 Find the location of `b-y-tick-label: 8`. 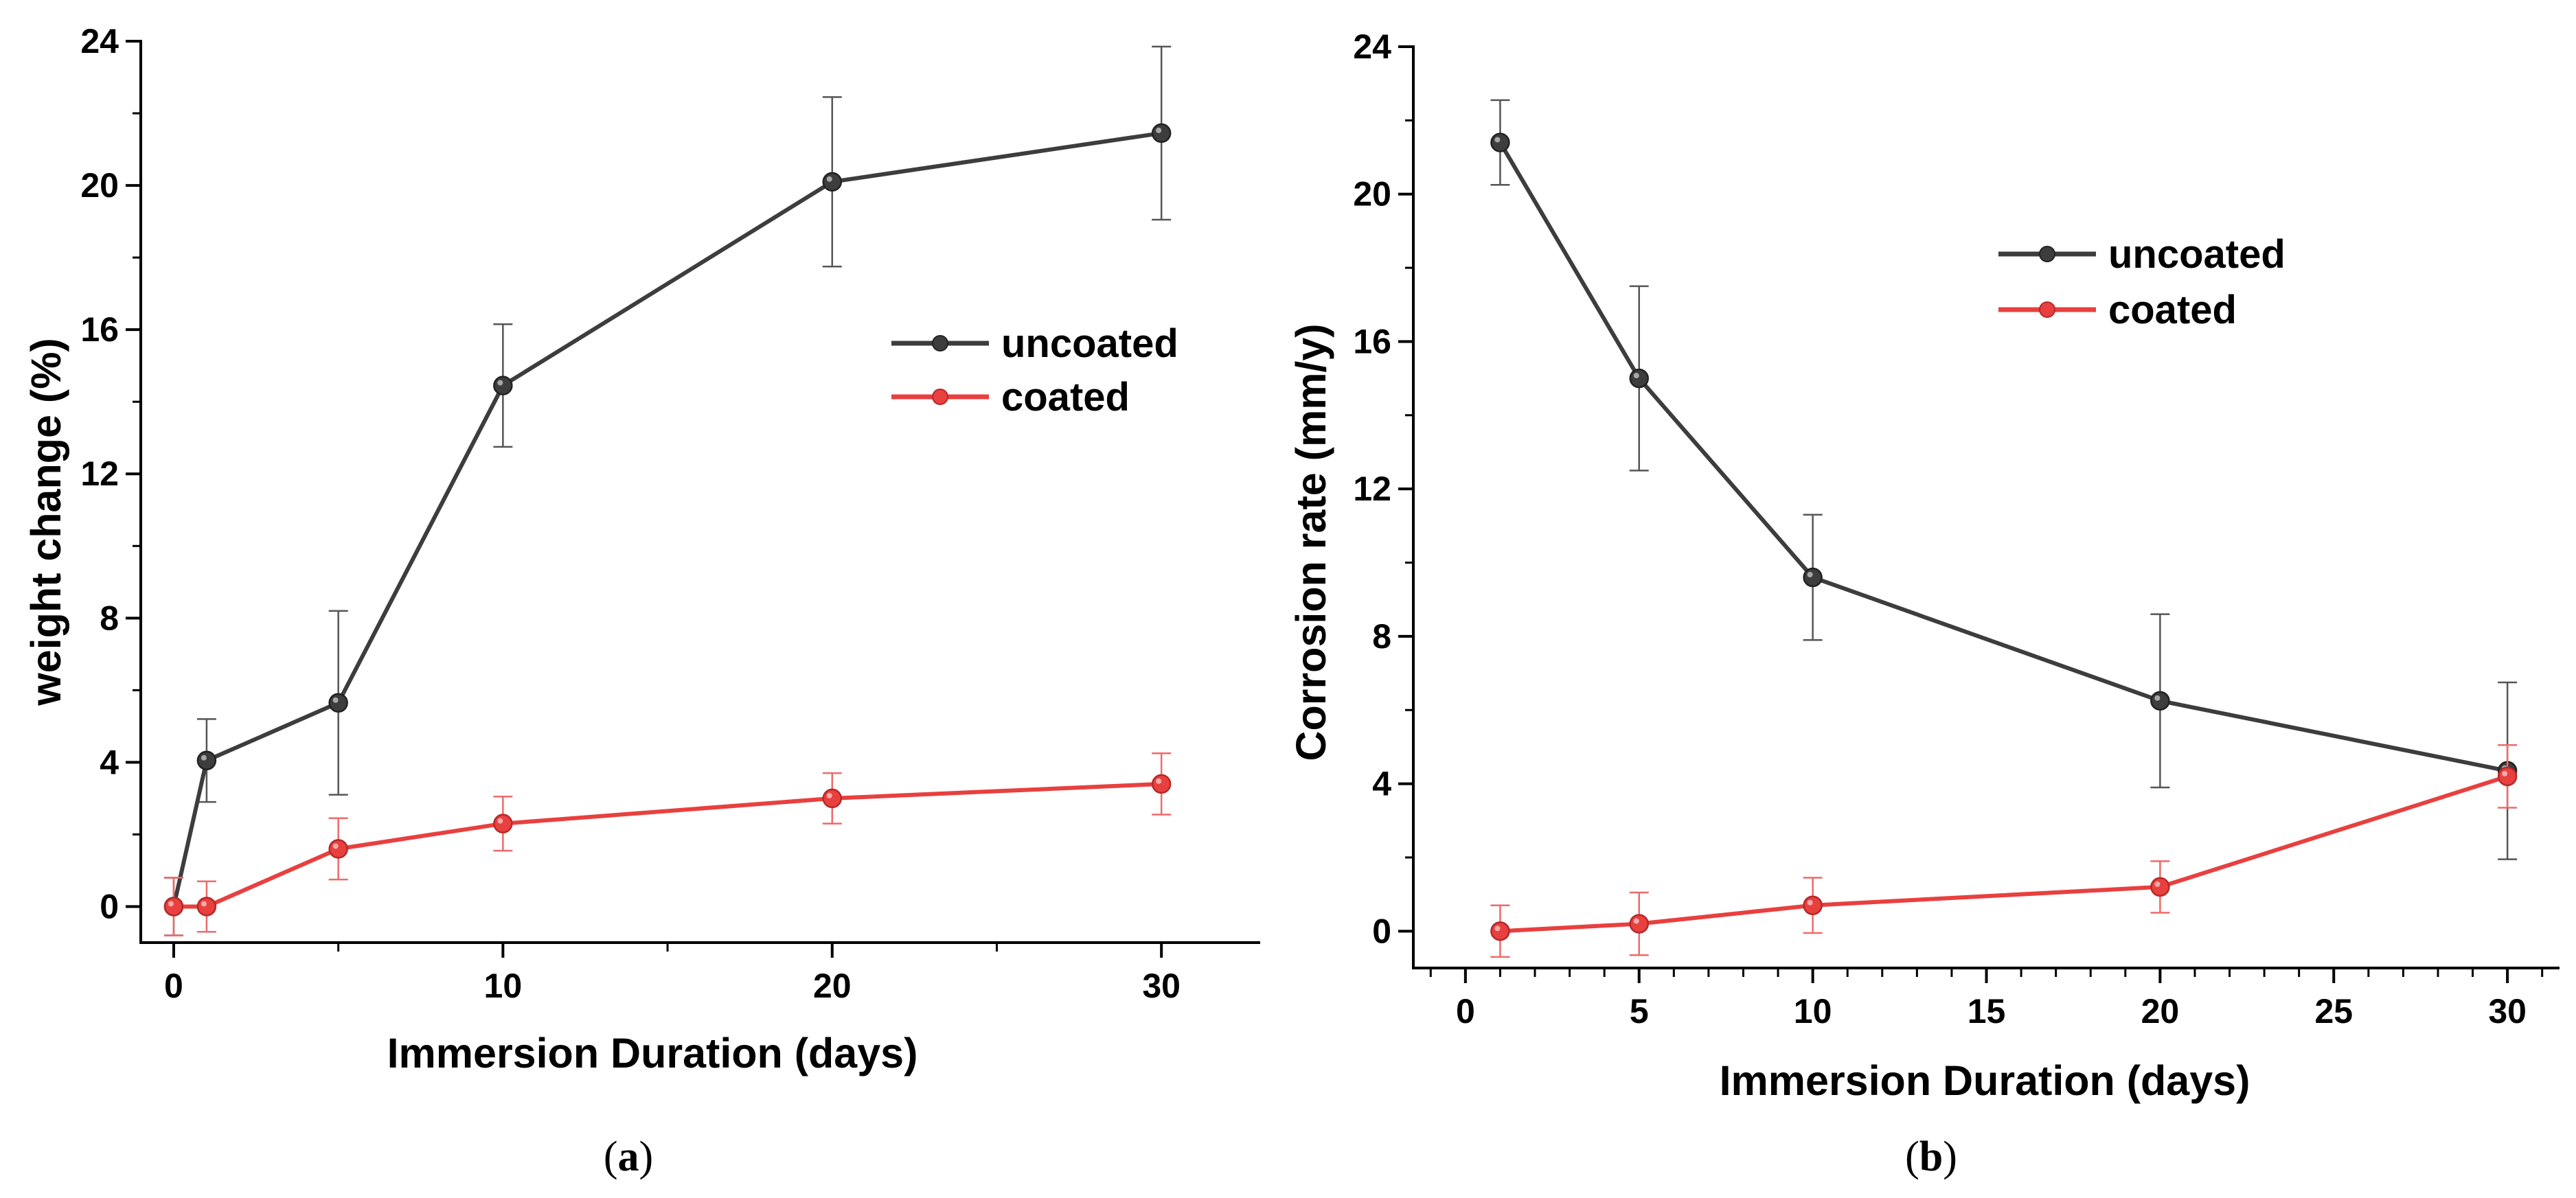

b-y-tick-label: 8 is located at coordinates (1381, 636).